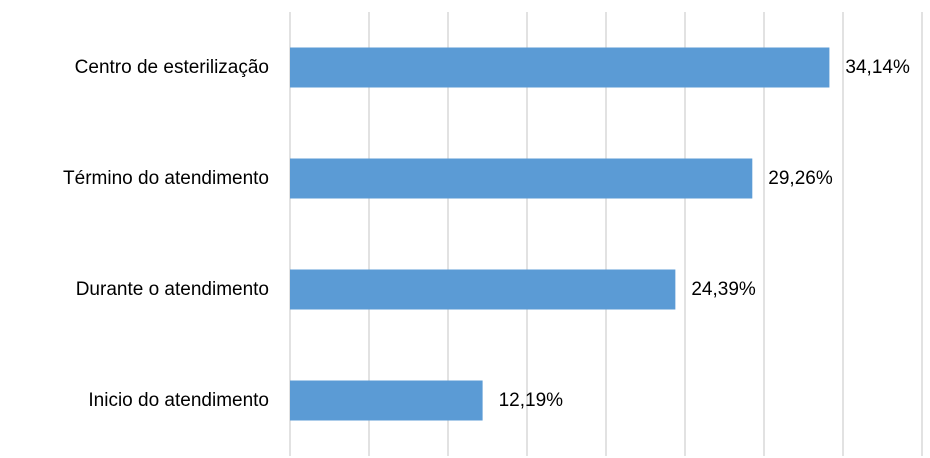 The width and height of the screenshot is (930, 458). What do you see at coordinates (166, 178) in the screenshot?
I see `category-label: Término do atendimento` at bounding box center [166, 178].